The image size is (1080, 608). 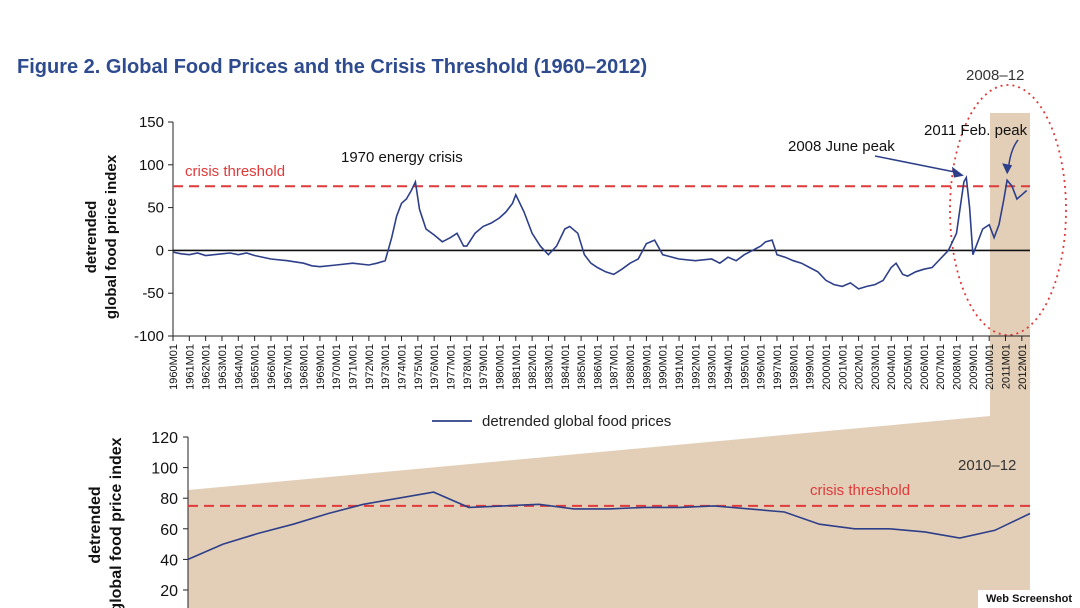 I want to click on main-x-tick-label: 1979M01, so click(x=484, y=367).